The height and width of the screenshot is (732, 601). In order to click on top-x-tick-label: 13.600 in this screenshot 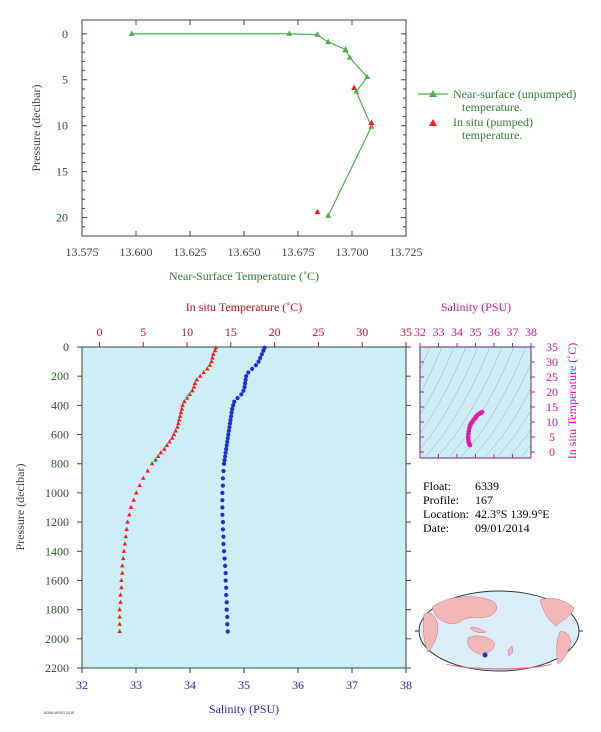, I will do `click(136, 252)`.